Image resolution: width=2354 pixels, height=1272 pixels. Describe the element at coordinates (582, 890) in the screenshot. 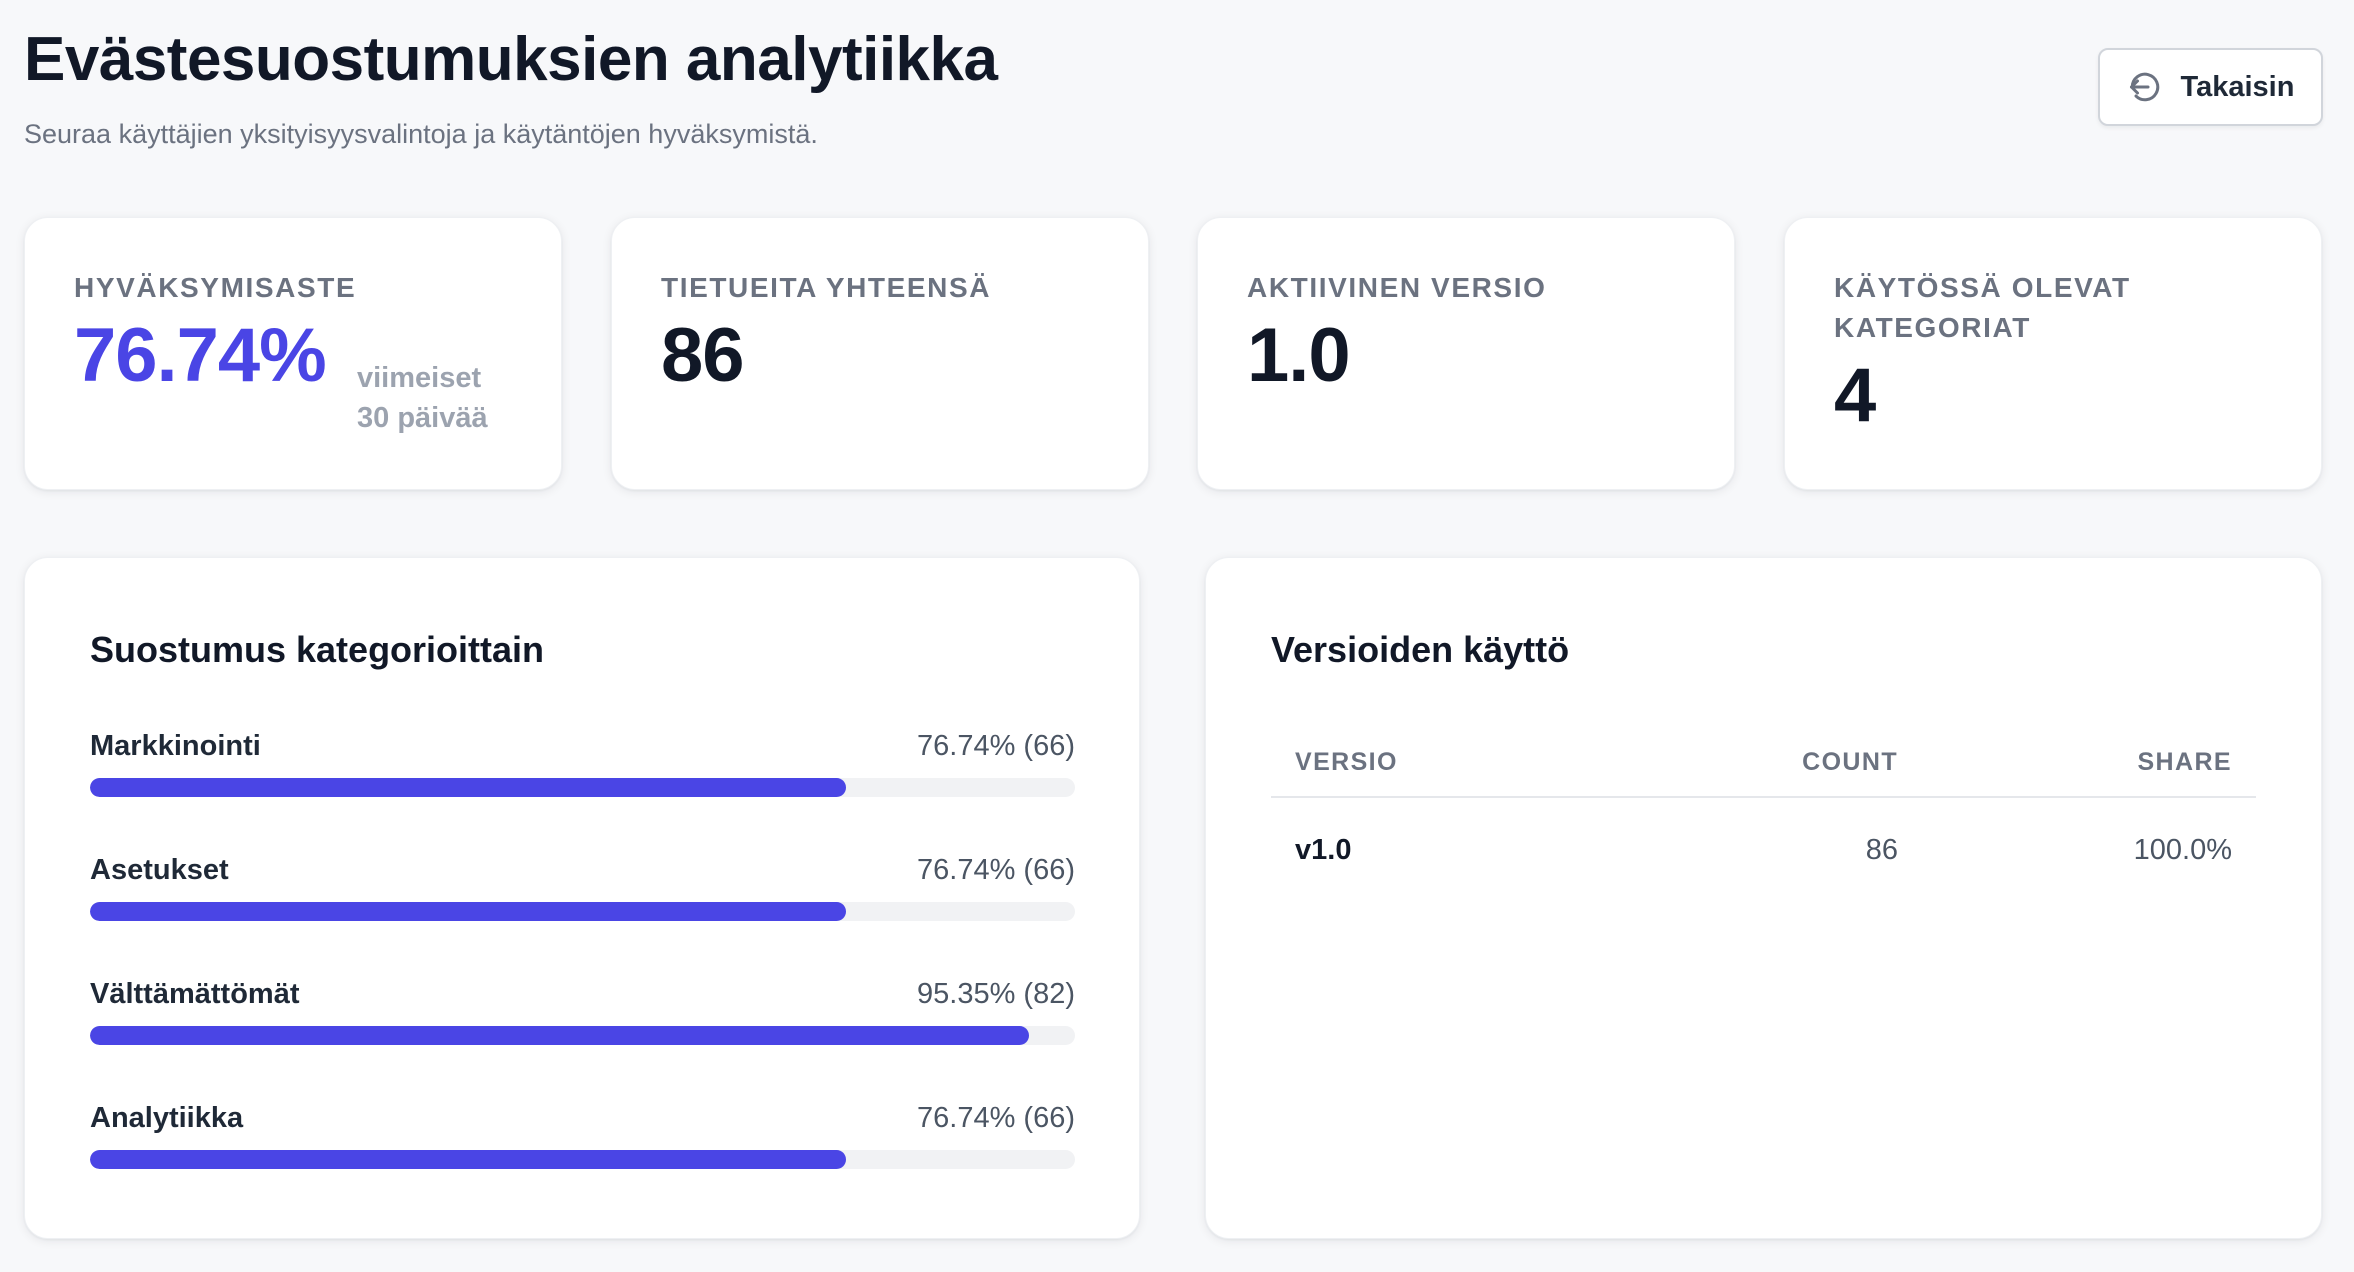

I see `category-row-preferences: Asetukset 76.74% (66)` at that location.